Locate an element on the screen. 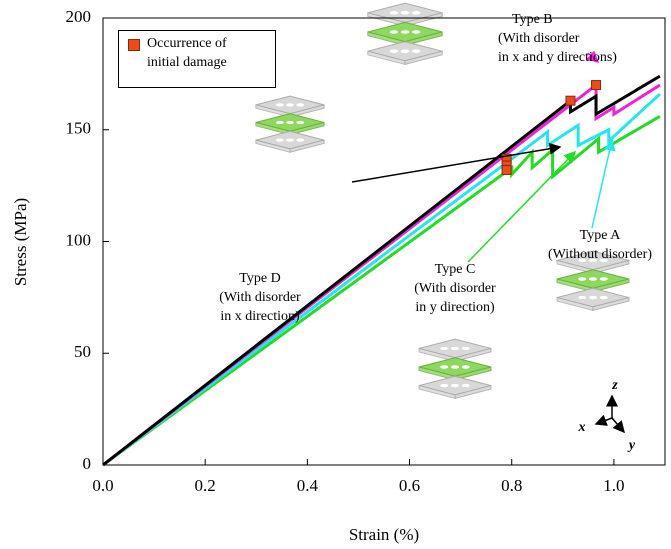  x-tick-label: 0.6 is located at coordinates (409, 485).